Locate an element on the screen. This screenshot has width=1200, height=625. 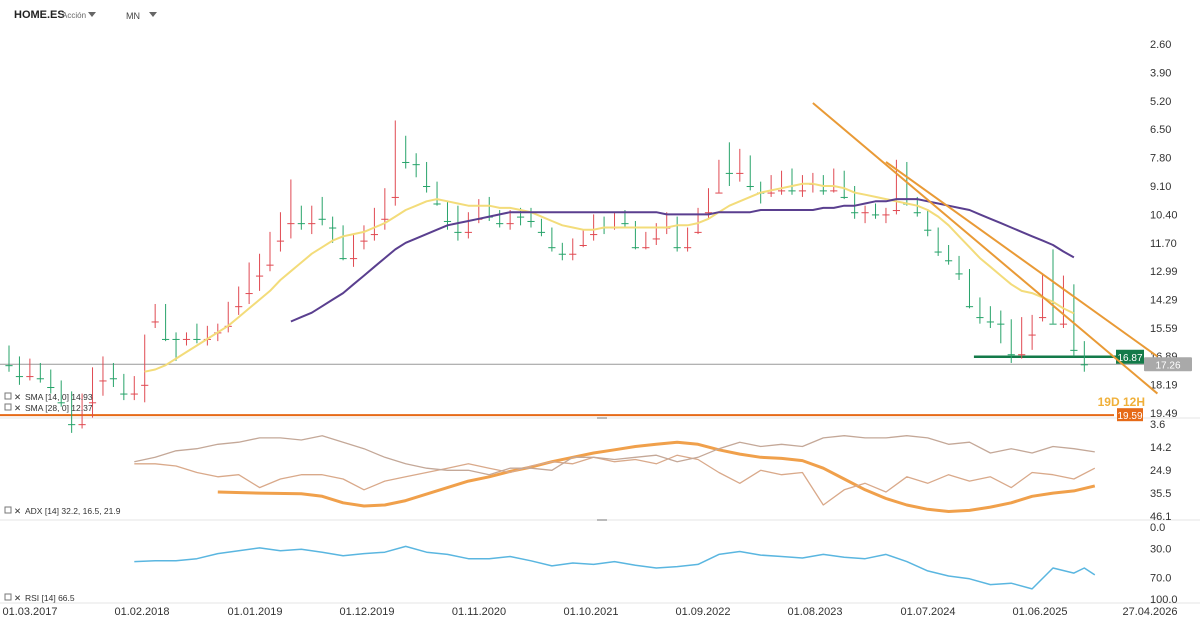
rsi-legend-close-icon: ✕ is located at coordinates (17, 598).